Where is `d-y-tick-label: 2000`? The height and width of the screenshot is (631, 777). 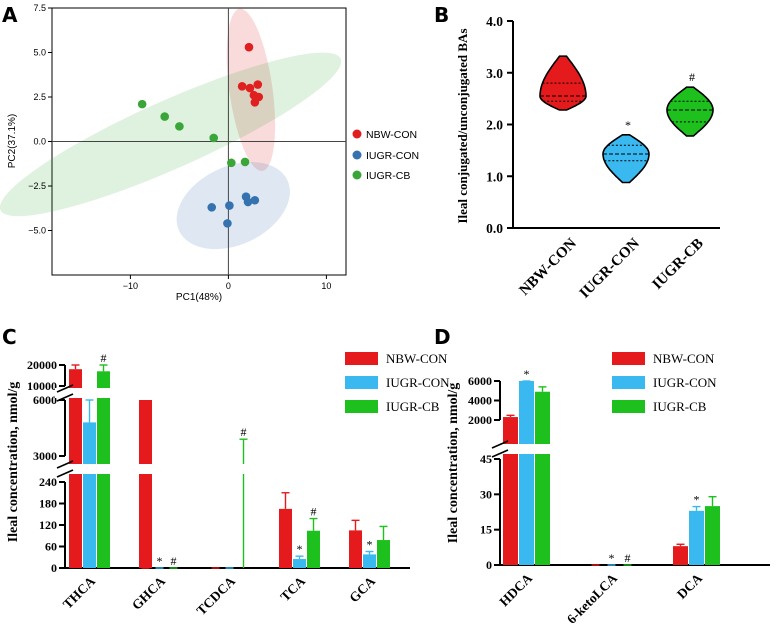
d-y-tick-label: 2000 is located at coordinates (480, 420).